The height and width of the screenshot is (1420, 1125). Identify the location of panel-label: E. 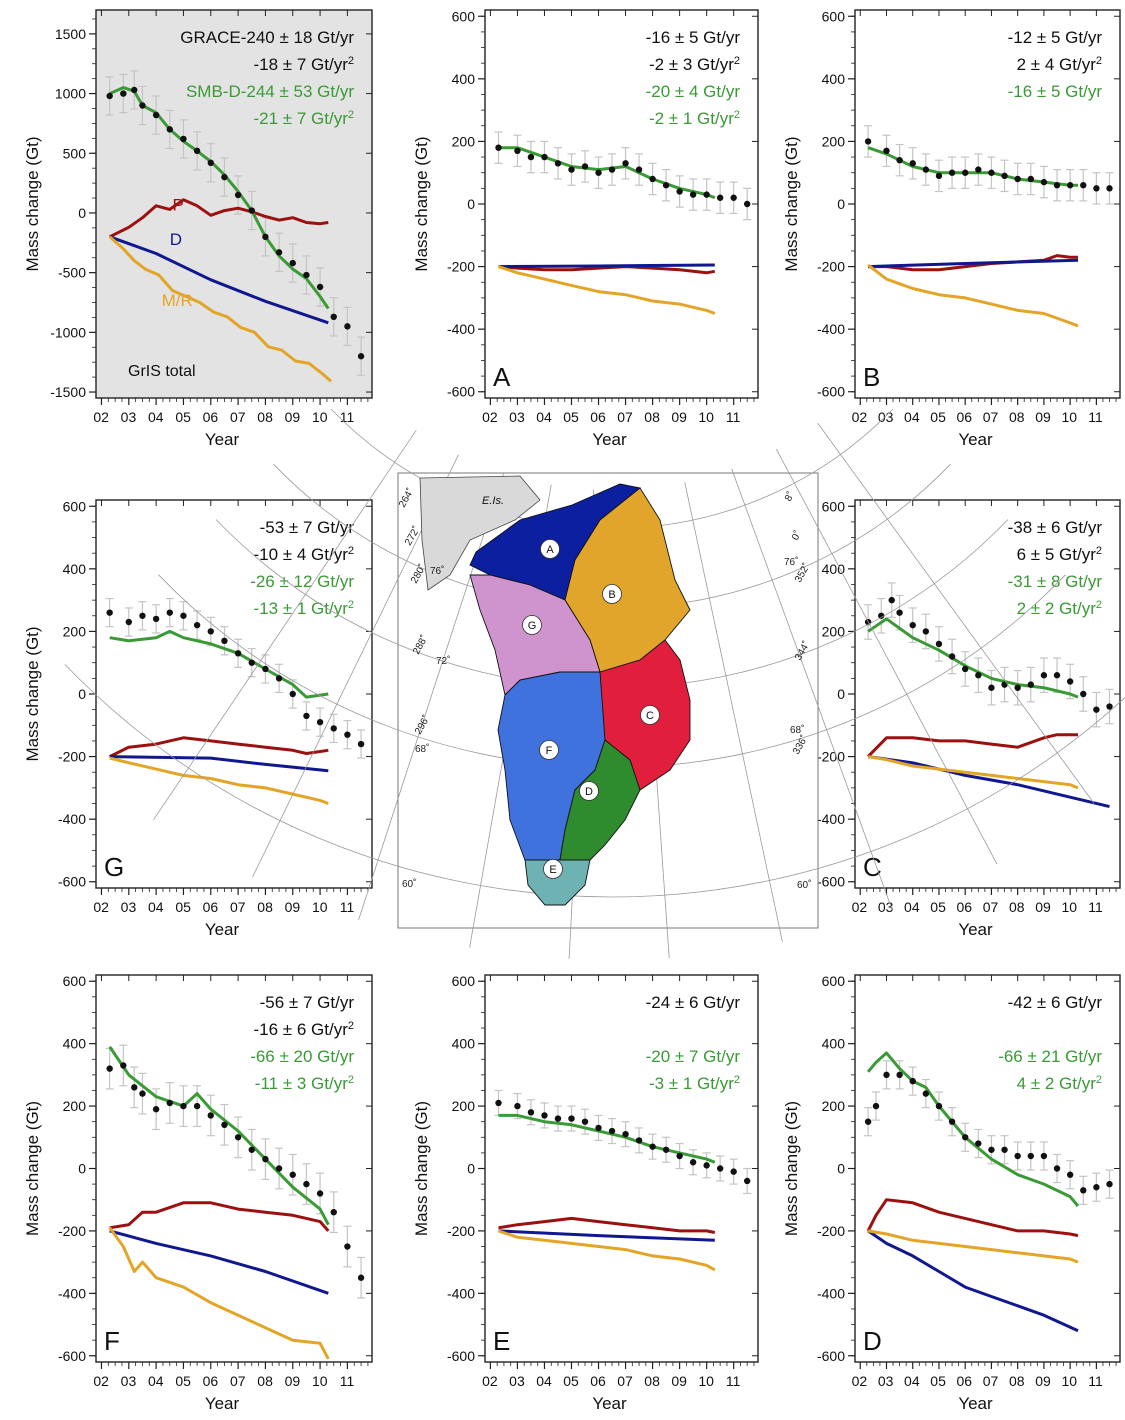
(501, 1341).